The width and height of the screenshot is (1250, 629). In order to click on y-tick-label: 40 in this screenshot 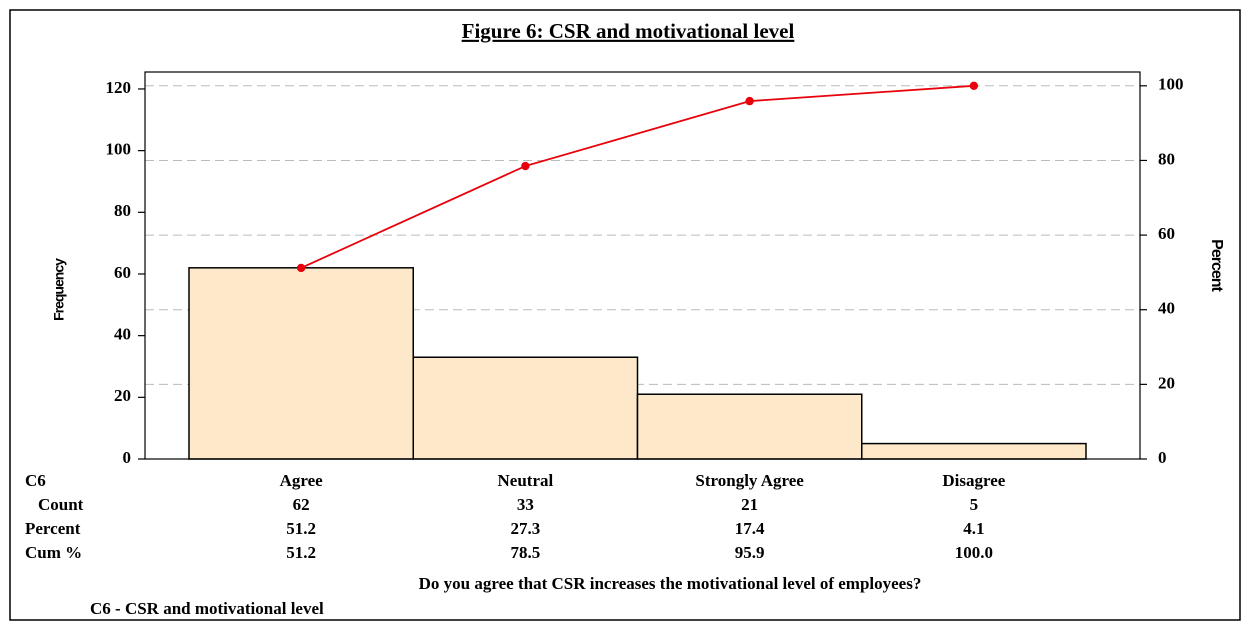, I will do `click(122, 334)`.